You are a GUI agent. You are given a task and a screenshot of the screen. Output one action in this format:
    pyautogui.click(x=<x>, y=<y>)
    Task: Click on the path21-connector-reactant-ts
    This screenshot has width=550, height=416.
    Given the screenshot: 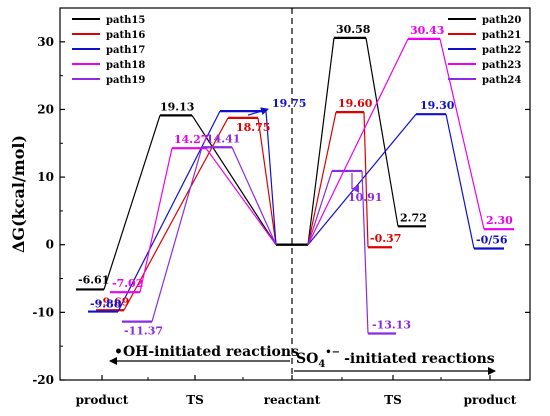 What is the action you would take?
    pyautogui.click(x=322, y=178)
    